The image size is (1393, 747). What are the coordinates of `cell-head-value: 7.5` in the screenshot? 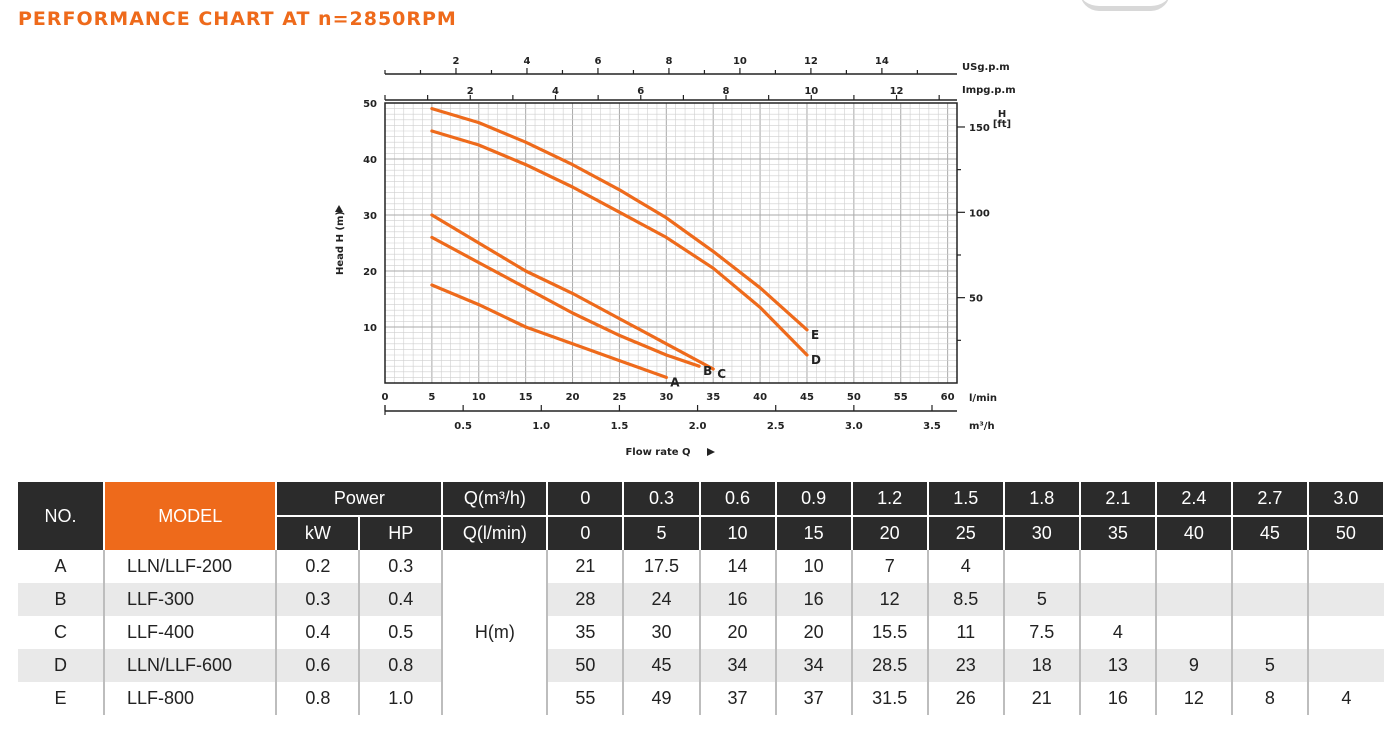 It's located at (1042, 632).